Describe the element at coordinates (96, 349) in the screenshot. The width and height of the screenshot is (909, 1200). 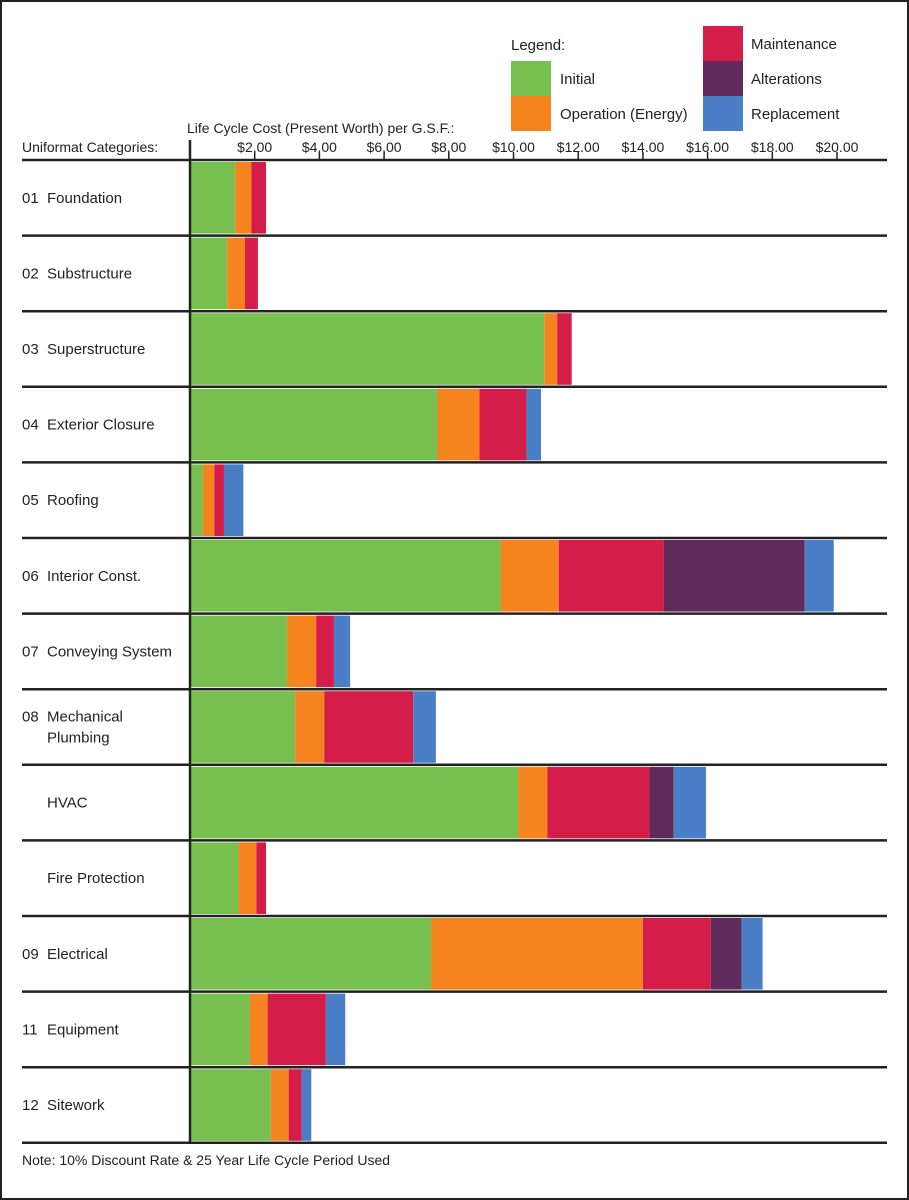
I see `category-label: Superstructure` at that location.